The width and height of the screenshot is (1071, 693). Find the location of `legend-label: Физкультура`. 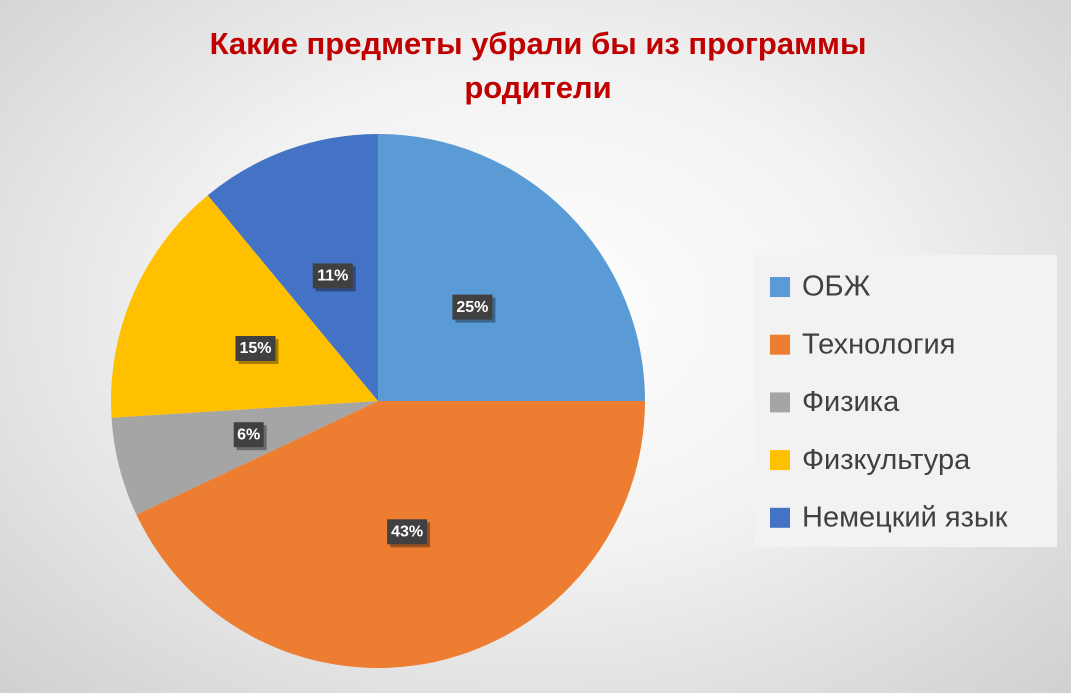

legend-label: Физкультура is located at coordinates (886, 460).